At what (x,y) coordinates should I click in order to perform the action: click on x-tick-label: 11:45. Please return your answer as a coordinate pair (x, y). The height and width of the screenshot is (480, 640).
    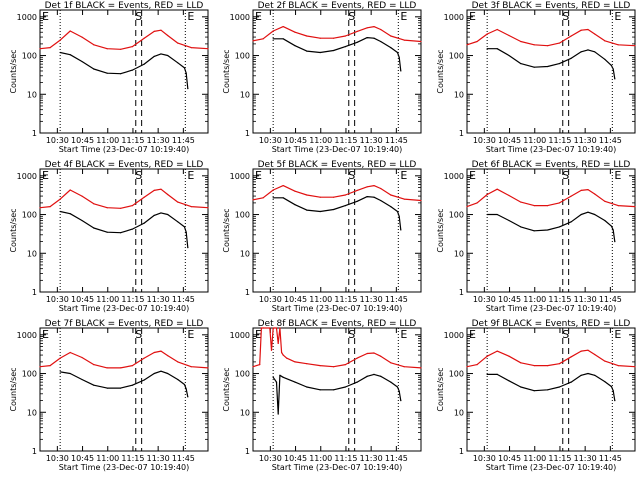
    Looking at the image, I should click on (610, 299).